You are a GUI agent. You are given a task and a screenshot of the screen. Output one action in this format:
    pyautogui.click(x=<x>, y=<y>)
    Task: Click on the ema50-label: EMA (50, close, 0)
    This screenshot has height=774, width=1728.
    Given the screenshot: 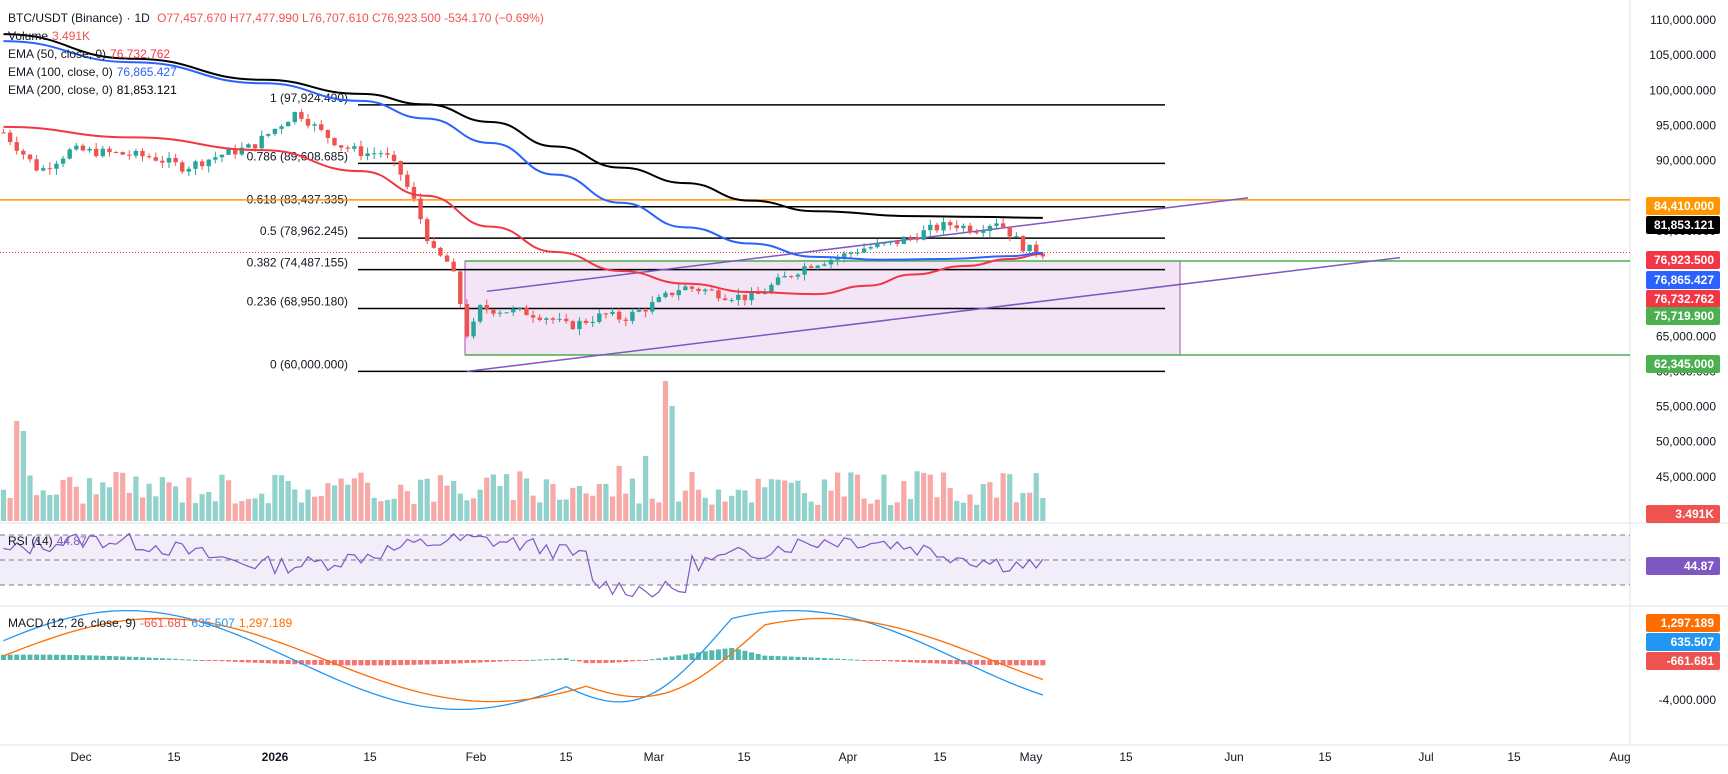 What is the action you would take?
    pyautogui.click(x=57, y=54)
    